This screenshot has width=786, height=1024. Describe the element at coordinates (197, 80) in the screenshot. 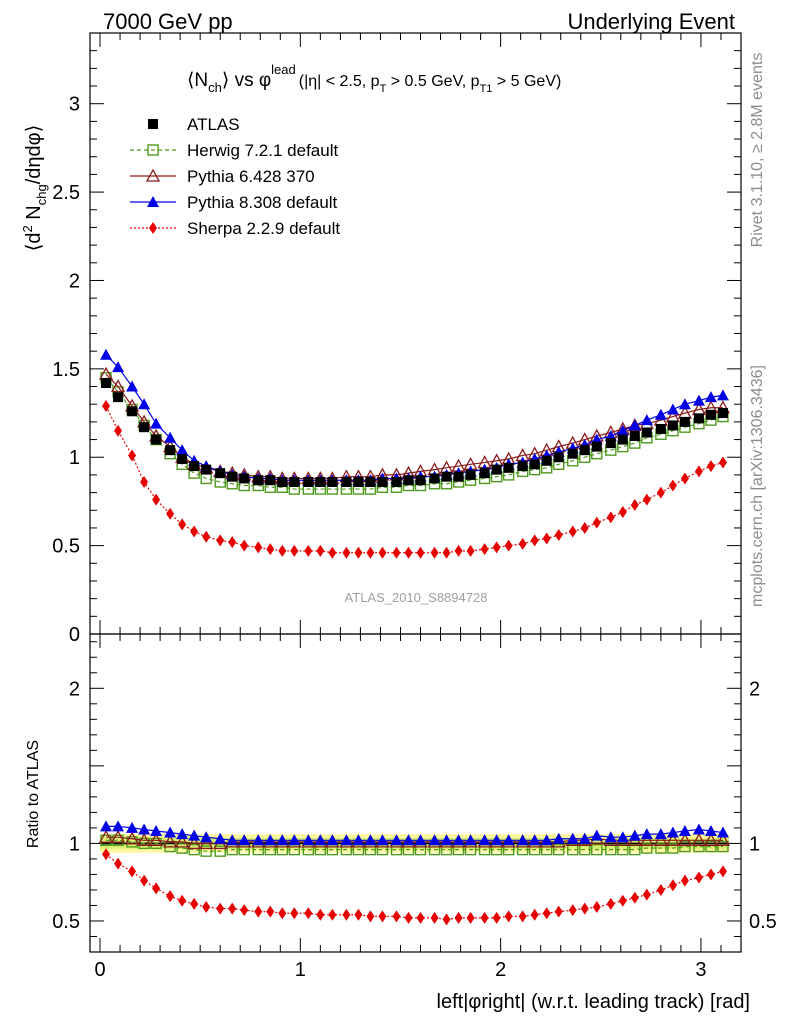

I see `plot-title-main: ⟨N` at that location.